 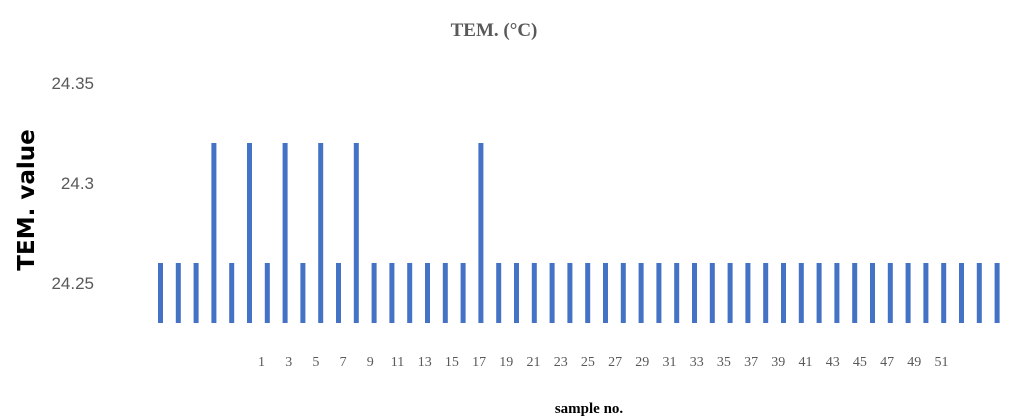 I want to click on x-tick-label: 33, so click(x=697, y=362).